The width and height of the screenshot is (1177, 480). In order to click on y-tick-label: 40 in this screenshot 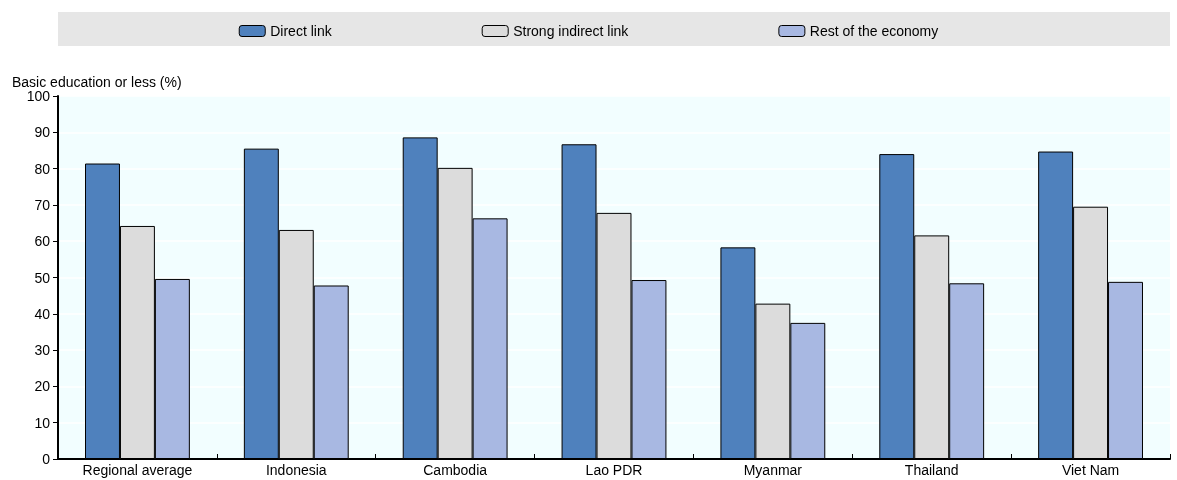, I will do `click(42, 313)`.